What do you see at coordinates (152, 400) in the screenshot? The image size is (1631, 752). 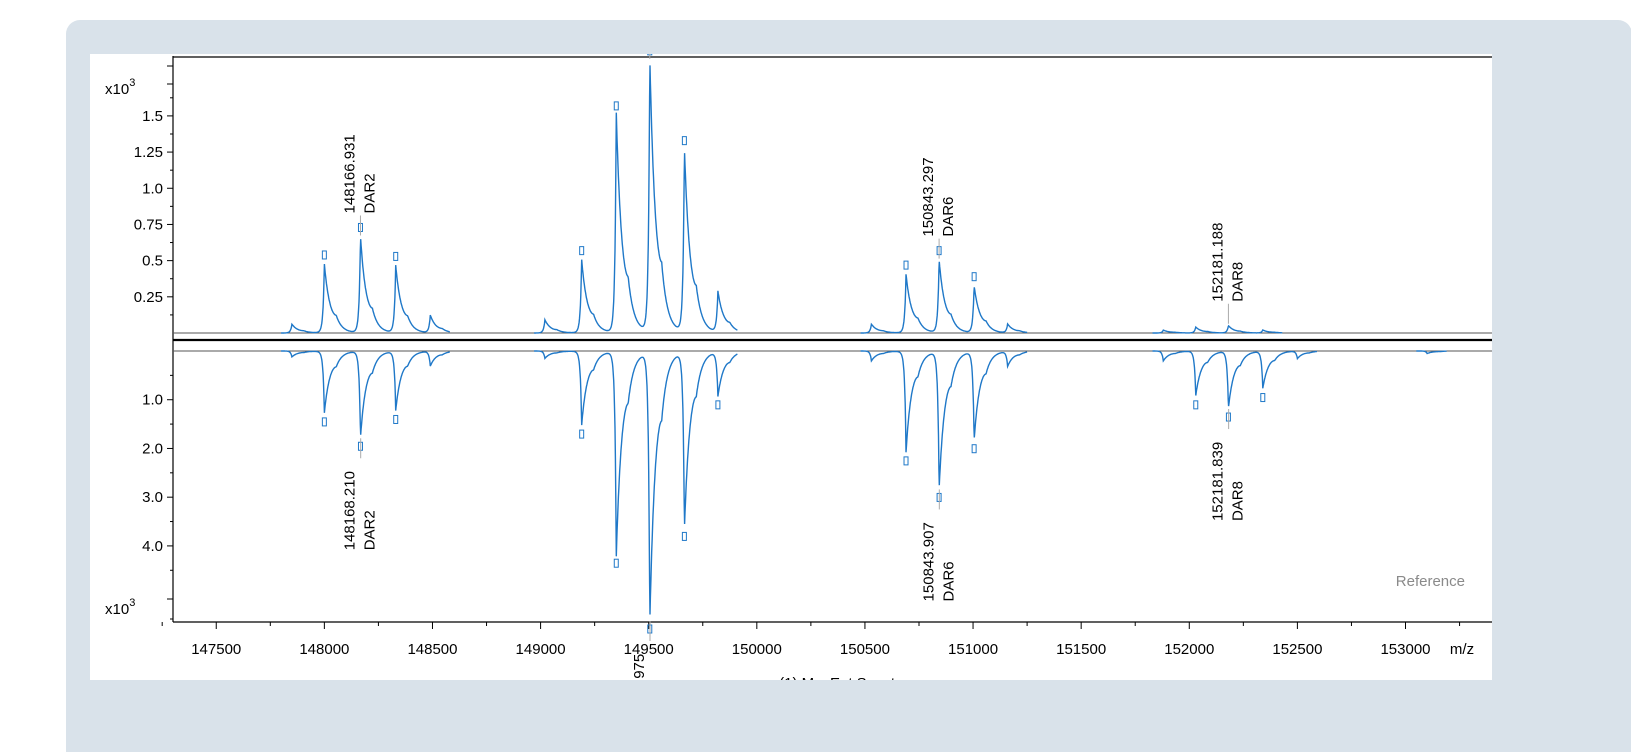 I see `y-tick-label-bottom: 1.0` at bounding box center [152, 400].